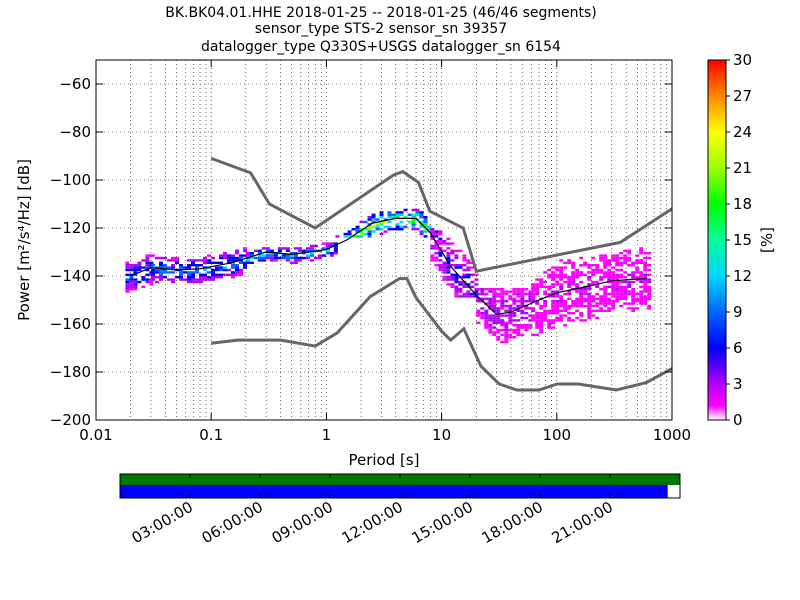 Image resolution: width=800 pixels, height=600 pixels. Describe the element at coordinates (742, 132) in the screenshot. I see `colorbar-tick-label: 24` at that location.